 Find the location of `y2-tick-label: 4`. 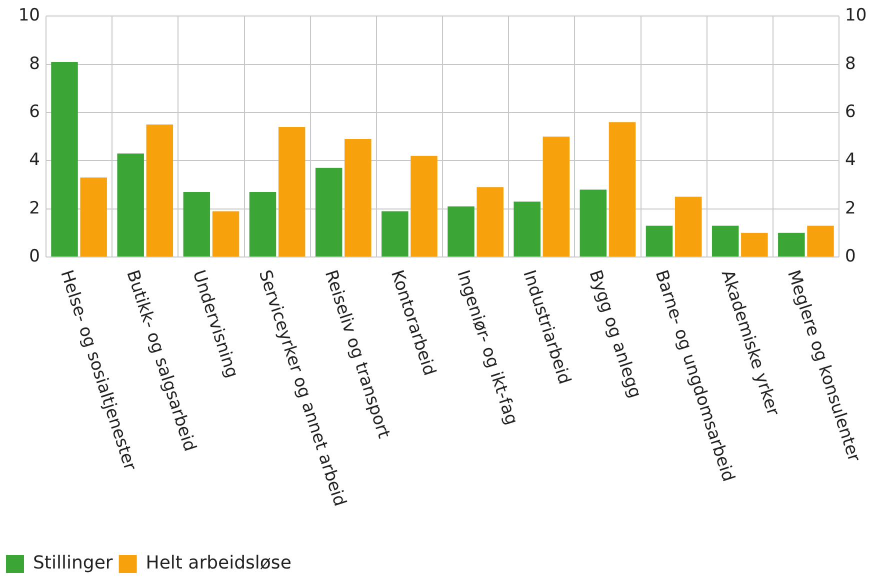

y2-tick-label: 4 is located at coordinates (850, 160).